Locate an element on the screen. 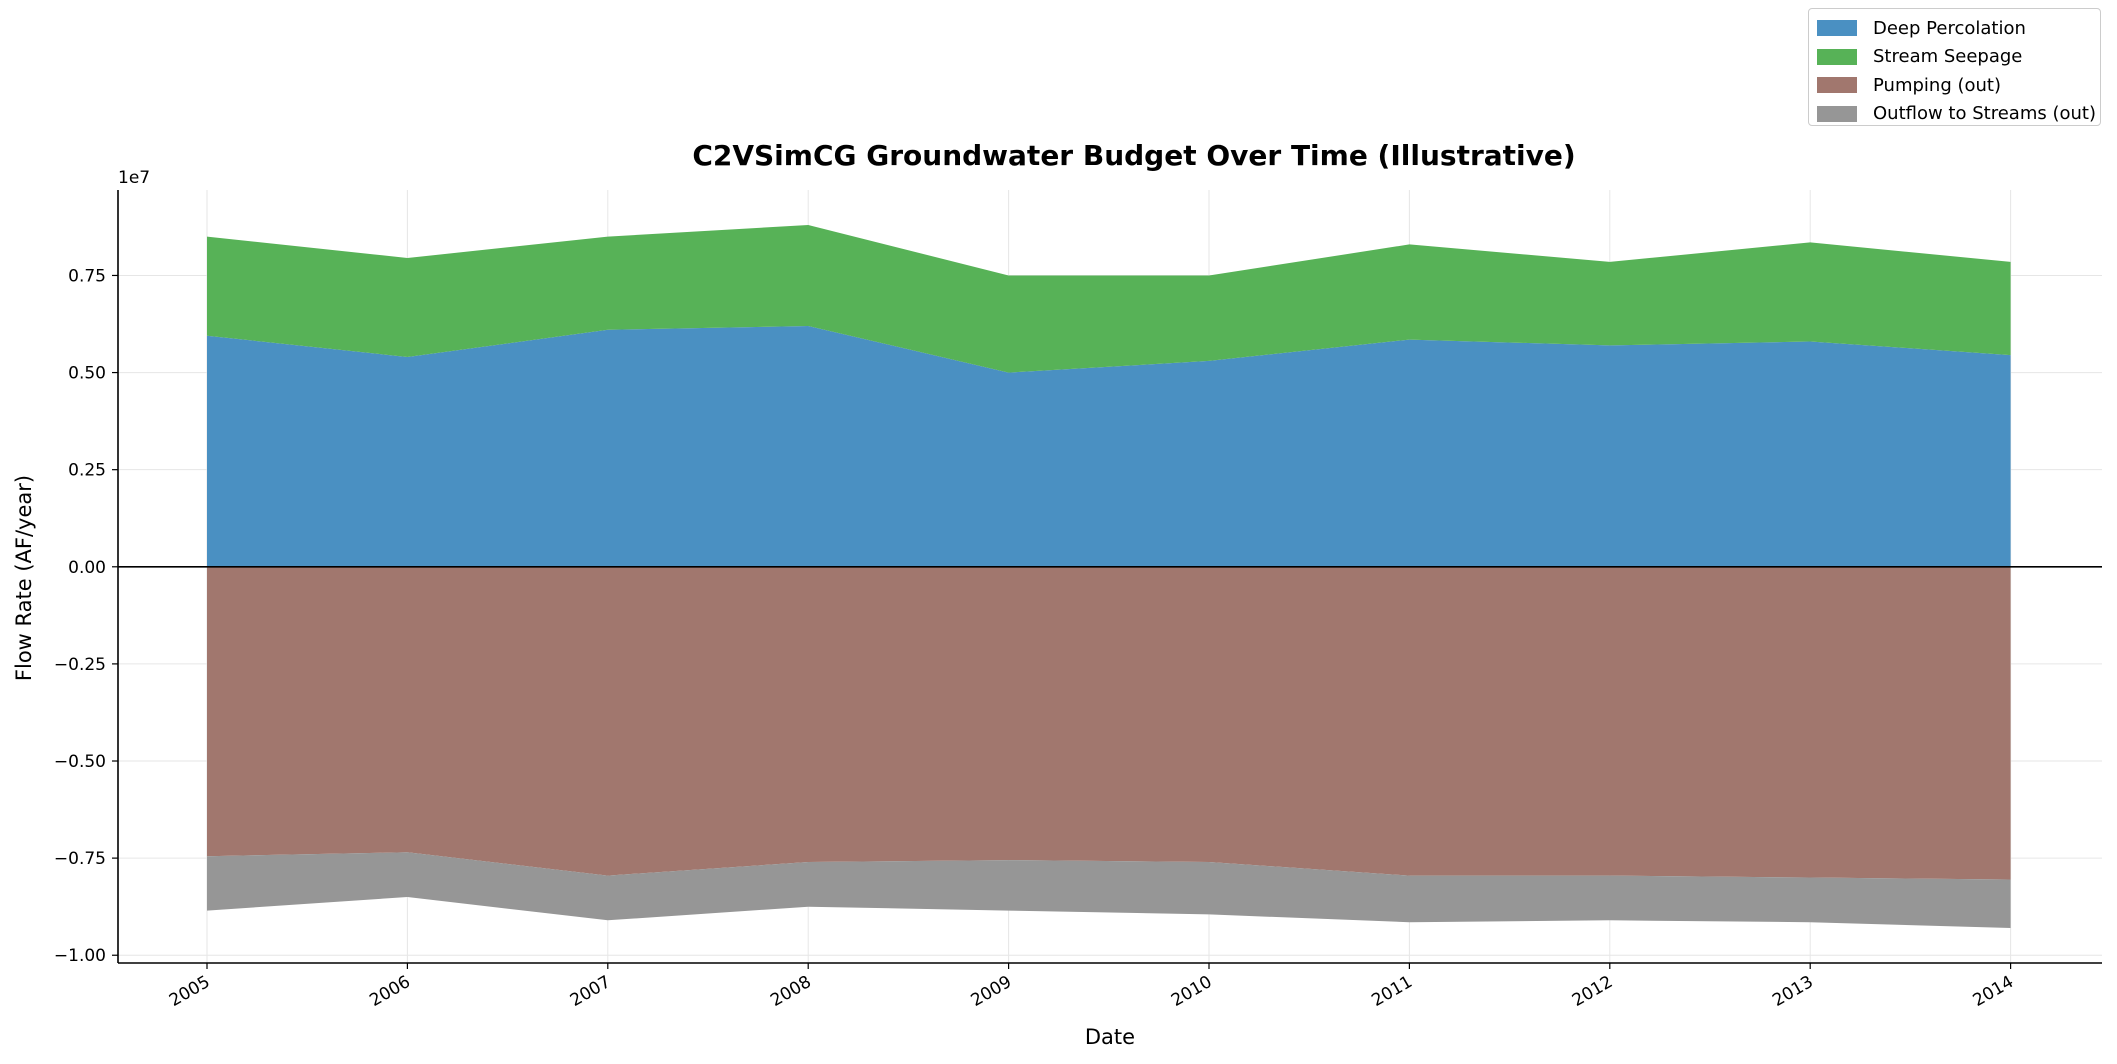 Image resolution: width=2117 pixels, height=1064 pixels. y-axis-offset-label: 1e7 is located at coordinates (134, 178).